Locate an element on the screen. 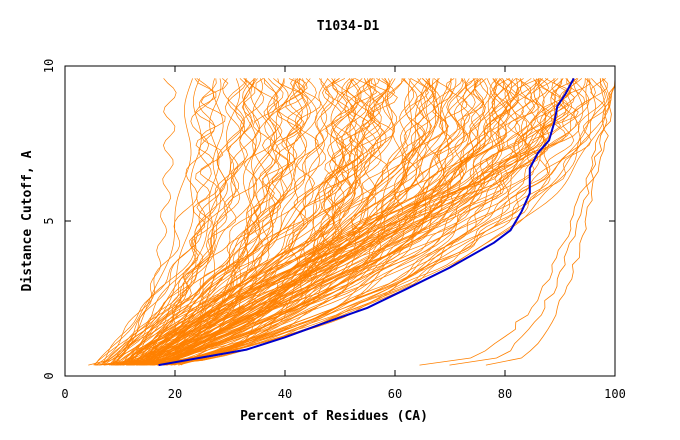 This screenshot has width=680, height=440. y-tick-label: 0 is located at coordinates (49, 375).